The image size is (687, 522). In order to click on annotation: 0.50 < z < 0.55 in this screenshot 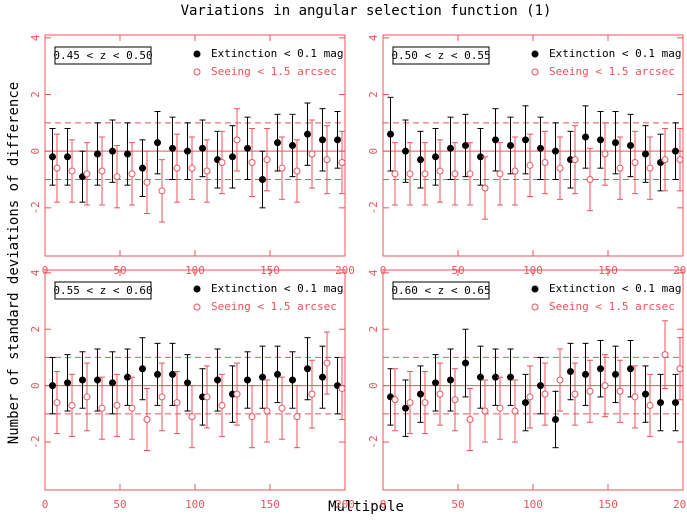, I will do `click(440, 55)`.